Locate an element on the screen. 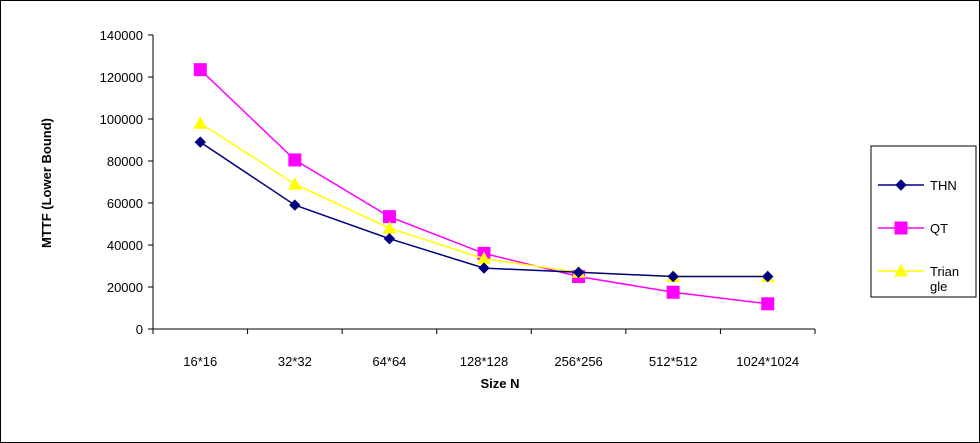 This screenshot has width=980, height=443. y-tick-label: 40000 is located at coordinates (125, 245).